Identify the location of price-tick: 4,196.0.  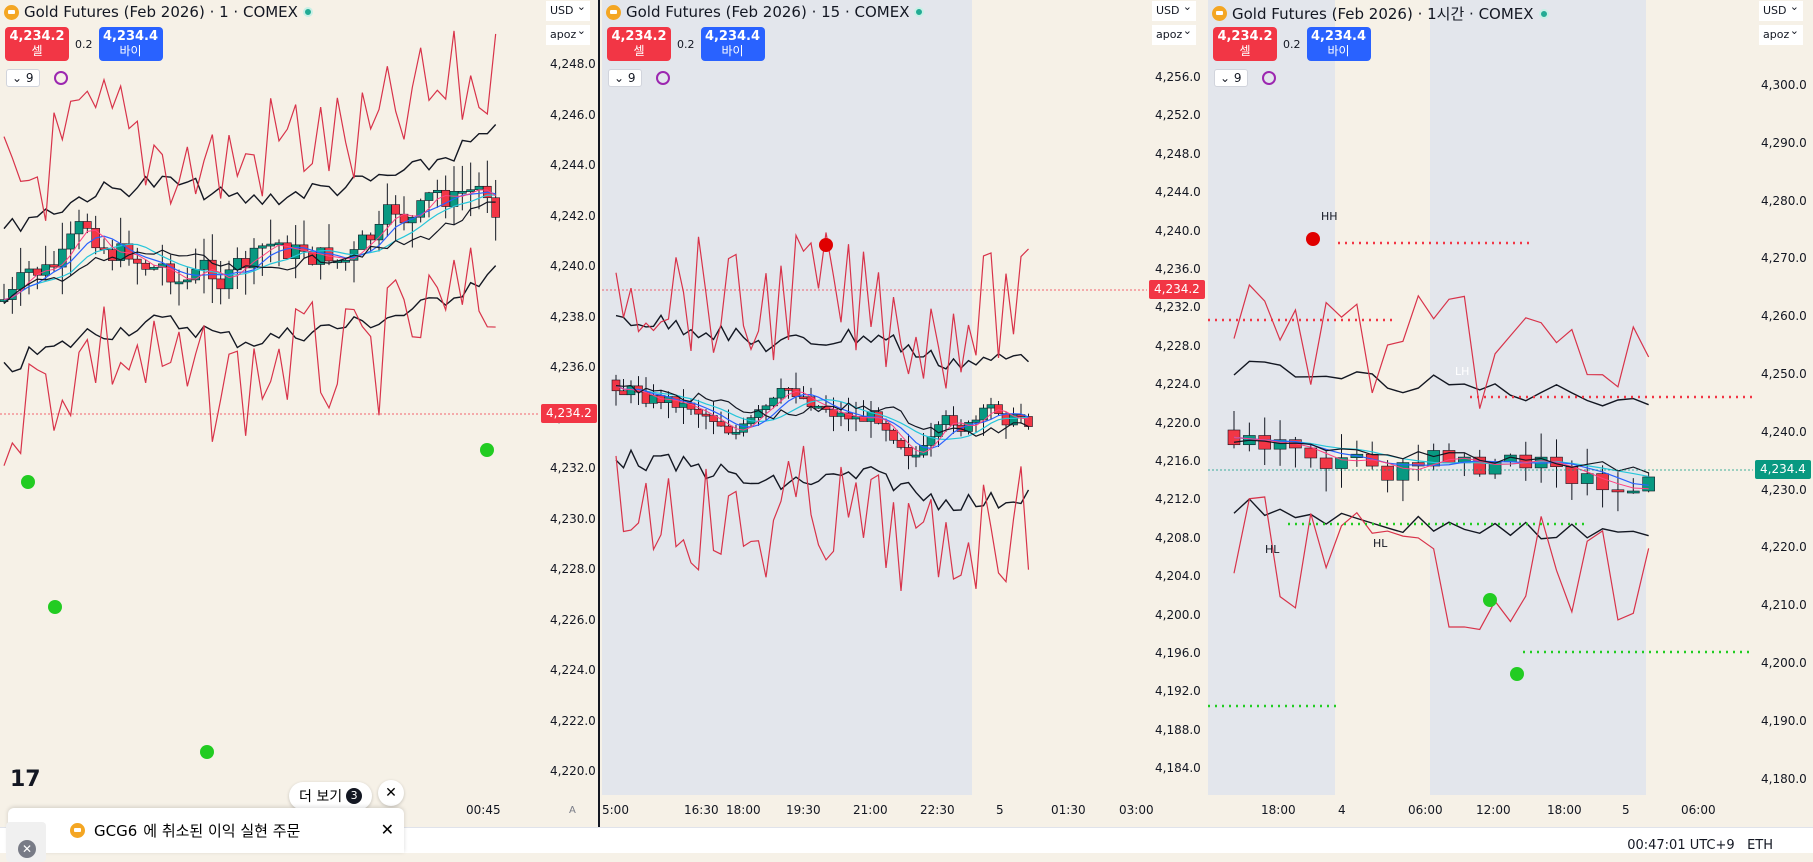
(1178, 653).